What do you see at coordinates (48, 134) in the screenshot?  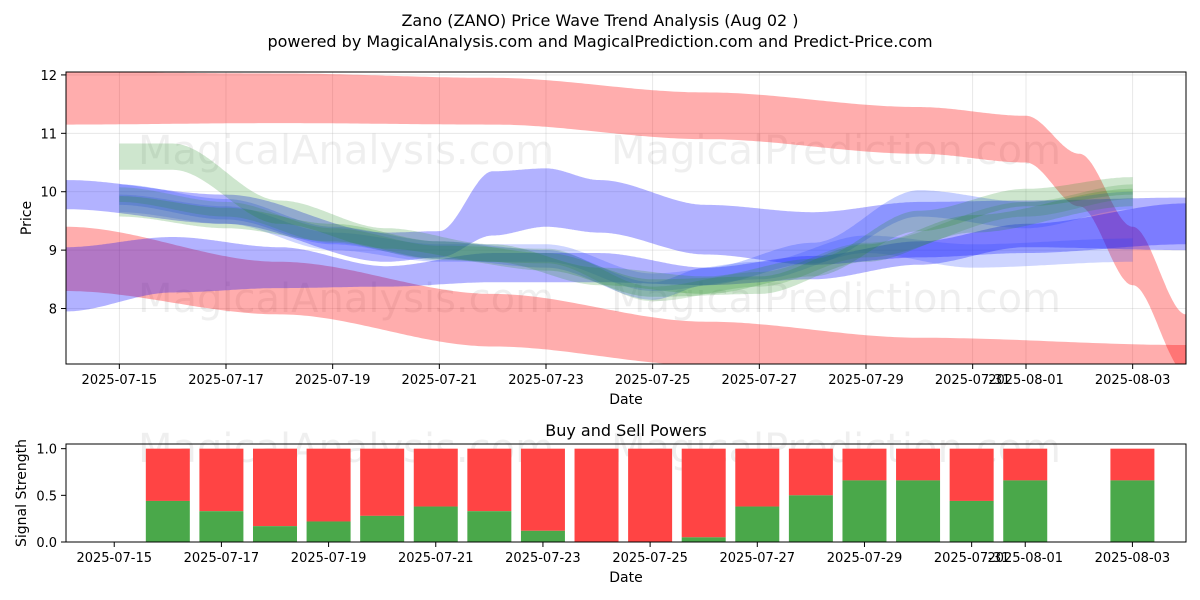 I see `y-tick-label: 11` at bounding box center [48, 134].